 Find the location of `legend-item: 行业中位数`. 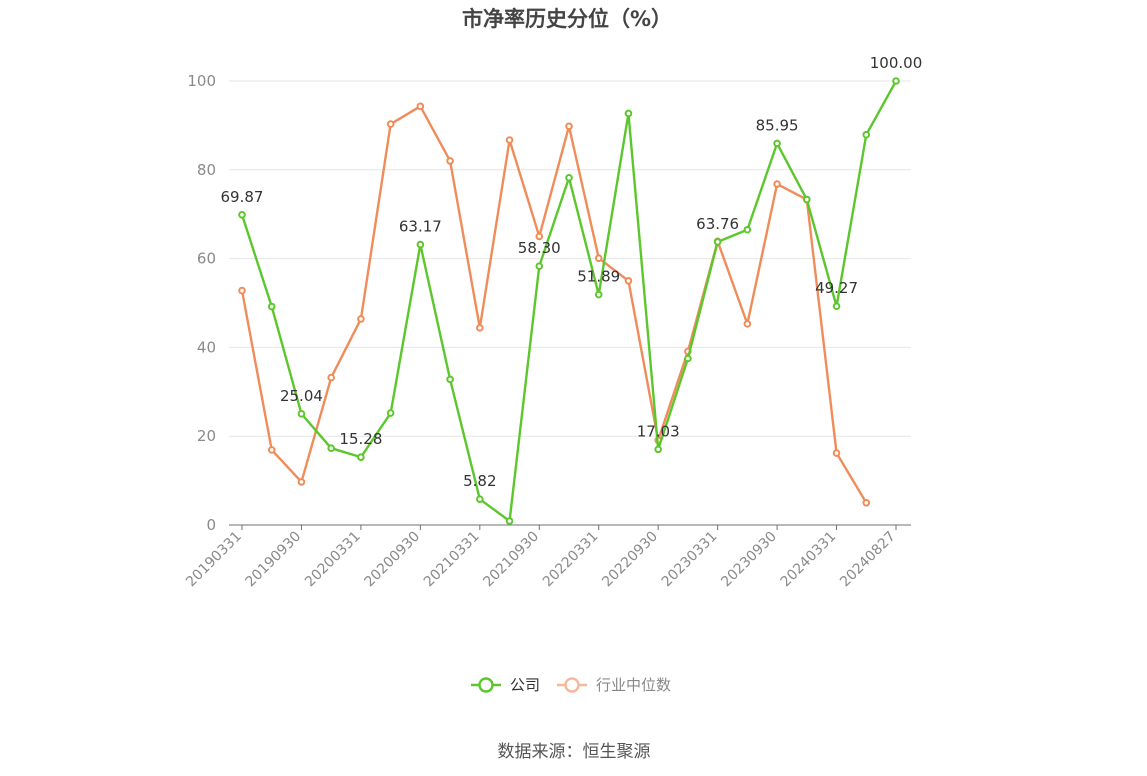

legend-item: 行业中位数 is located at coordinates (614, 685).